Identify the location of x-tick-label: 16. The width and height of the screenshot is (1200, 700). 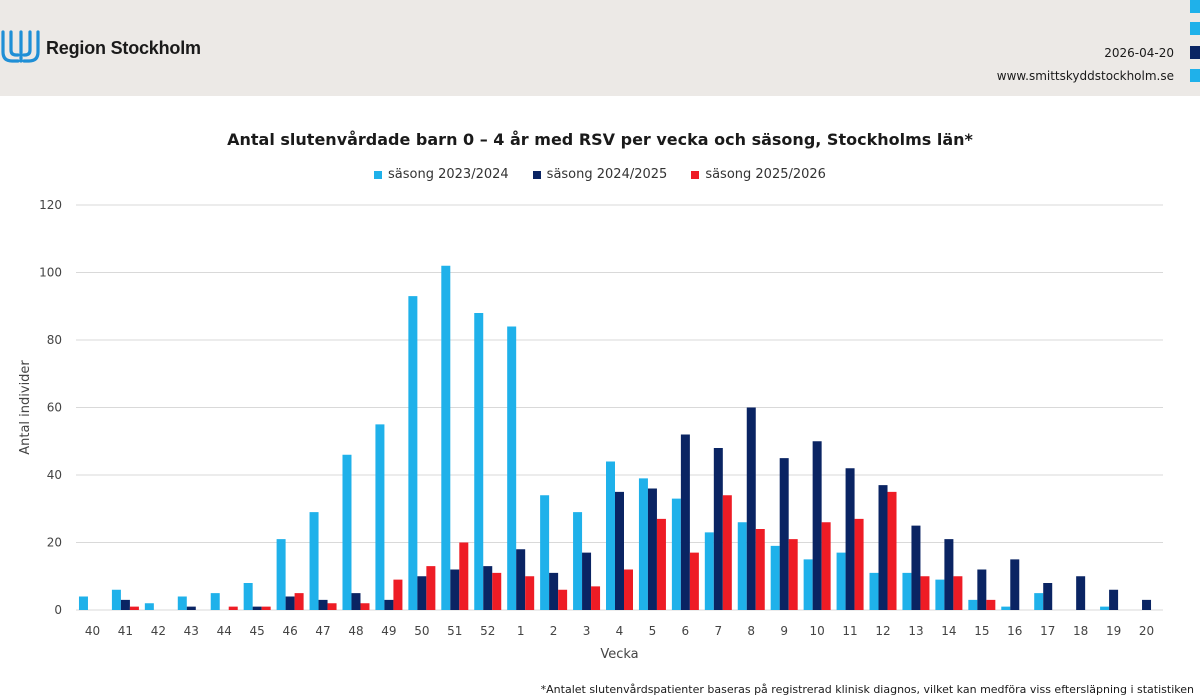
(1014, 631).